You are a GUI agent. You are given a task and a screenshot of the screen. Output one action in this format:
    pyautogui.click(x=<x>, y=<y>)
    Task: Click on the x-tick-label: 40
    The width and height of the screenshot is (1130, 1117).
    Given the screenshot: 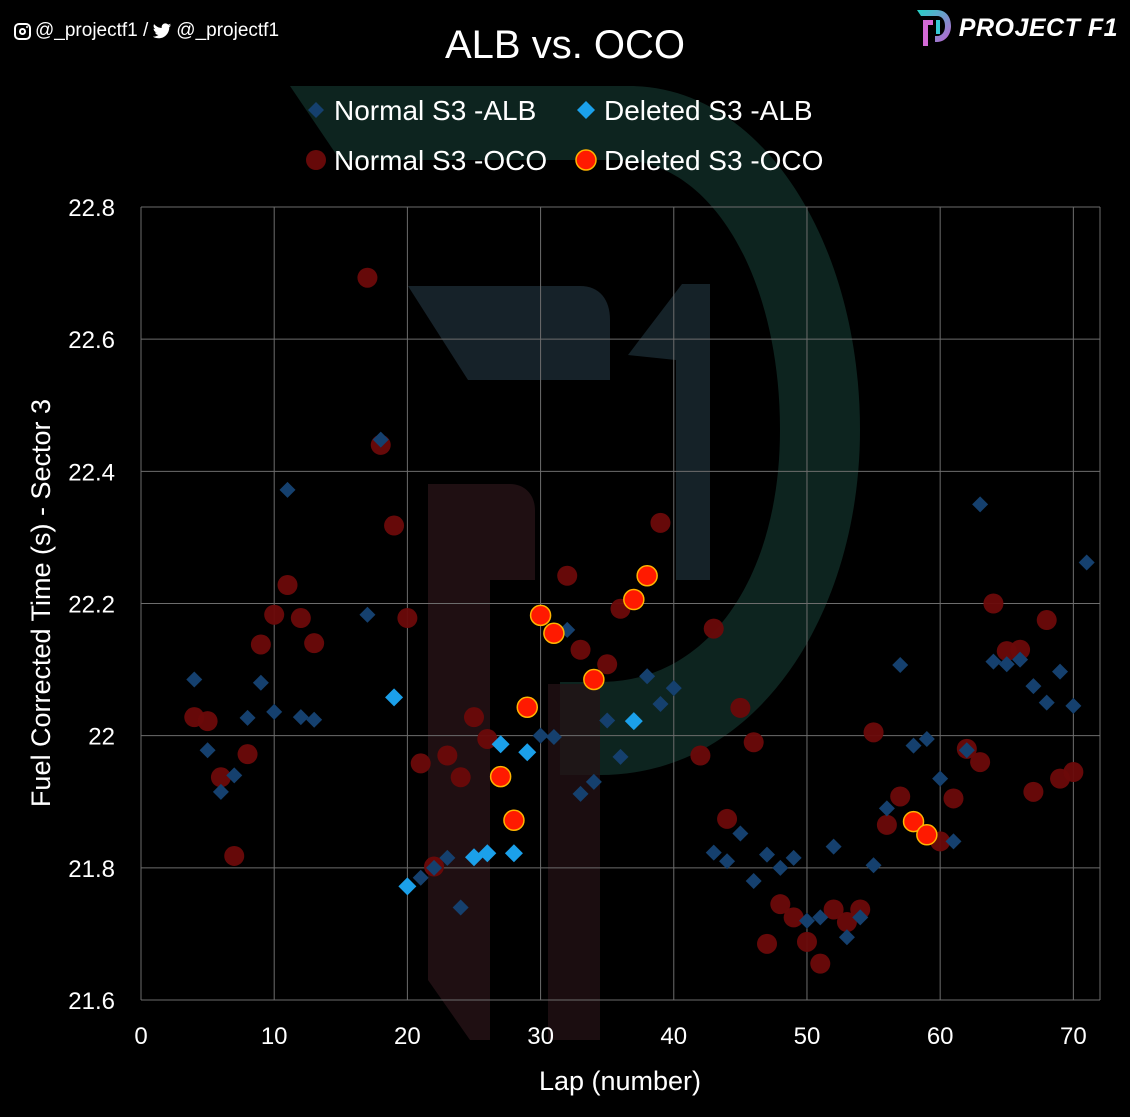 What is the action you would take?
    pyautogui.click(x=673, y=1036)
    